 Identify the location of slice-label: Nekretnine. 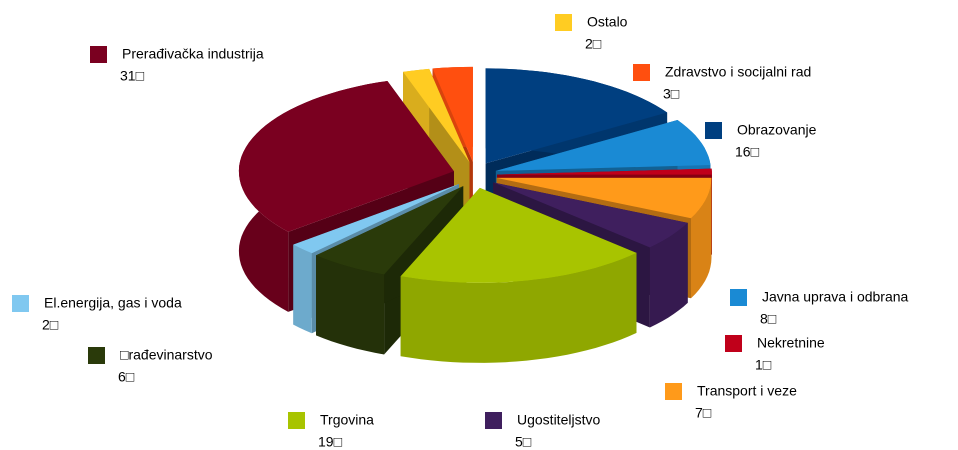
(791, 343).